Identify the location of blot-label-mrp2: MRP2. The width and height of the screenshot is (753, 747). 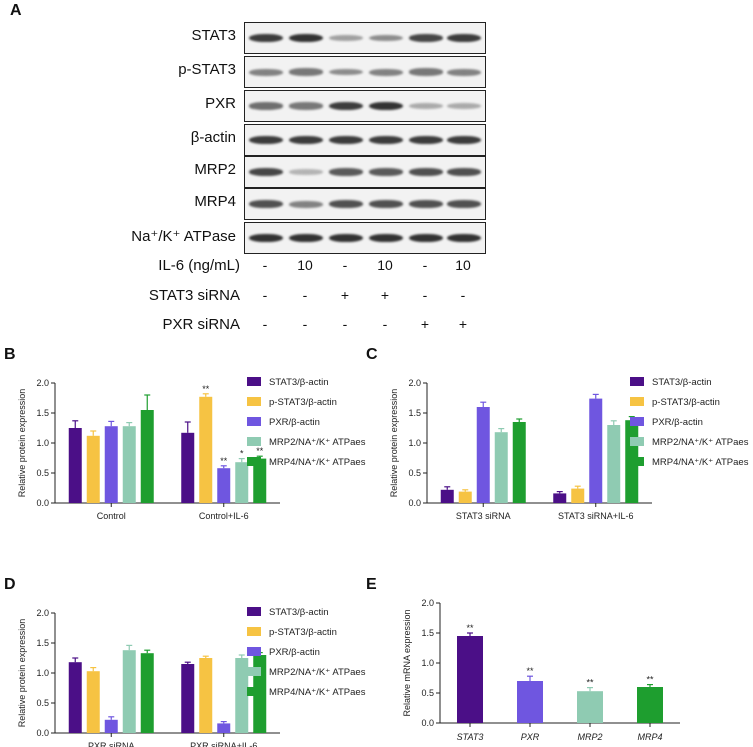
(215, 169).